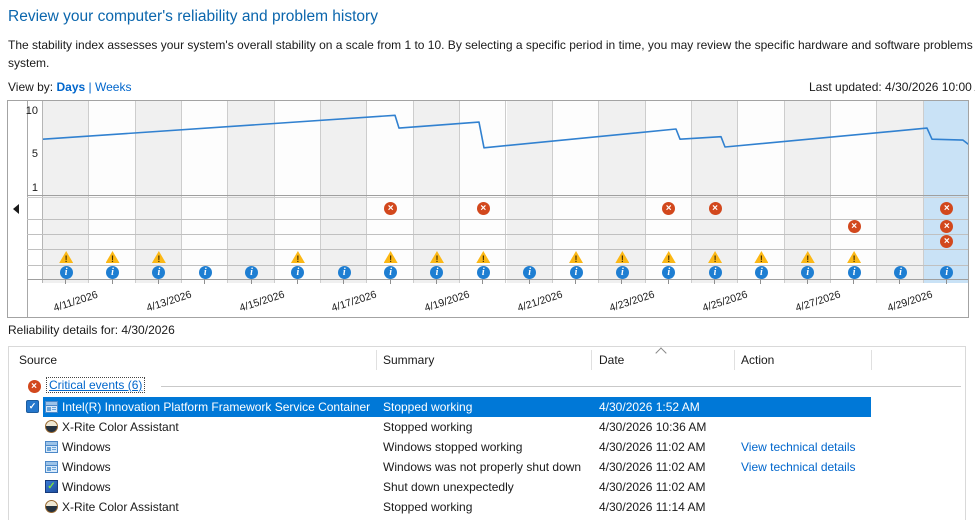 The width and height of the screenshot is (975, 520). Describe the element at coordinates (205, 192) in the screenshot. I see `day-column-4/14/2026: i` at that location.